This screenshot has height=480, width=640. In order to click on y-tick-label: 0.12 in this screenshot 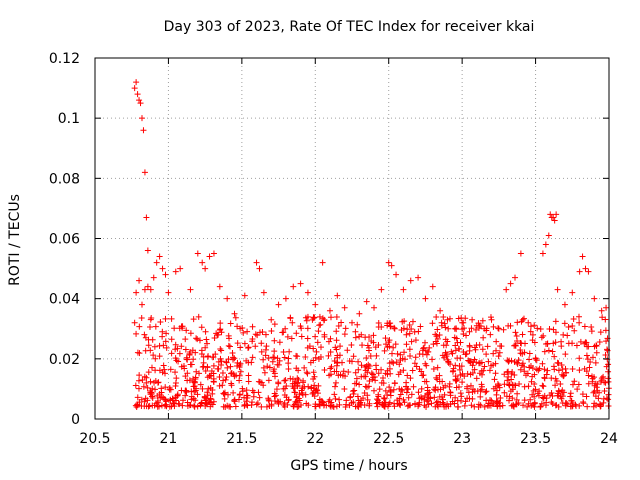, I will do `click(64, 59)`.